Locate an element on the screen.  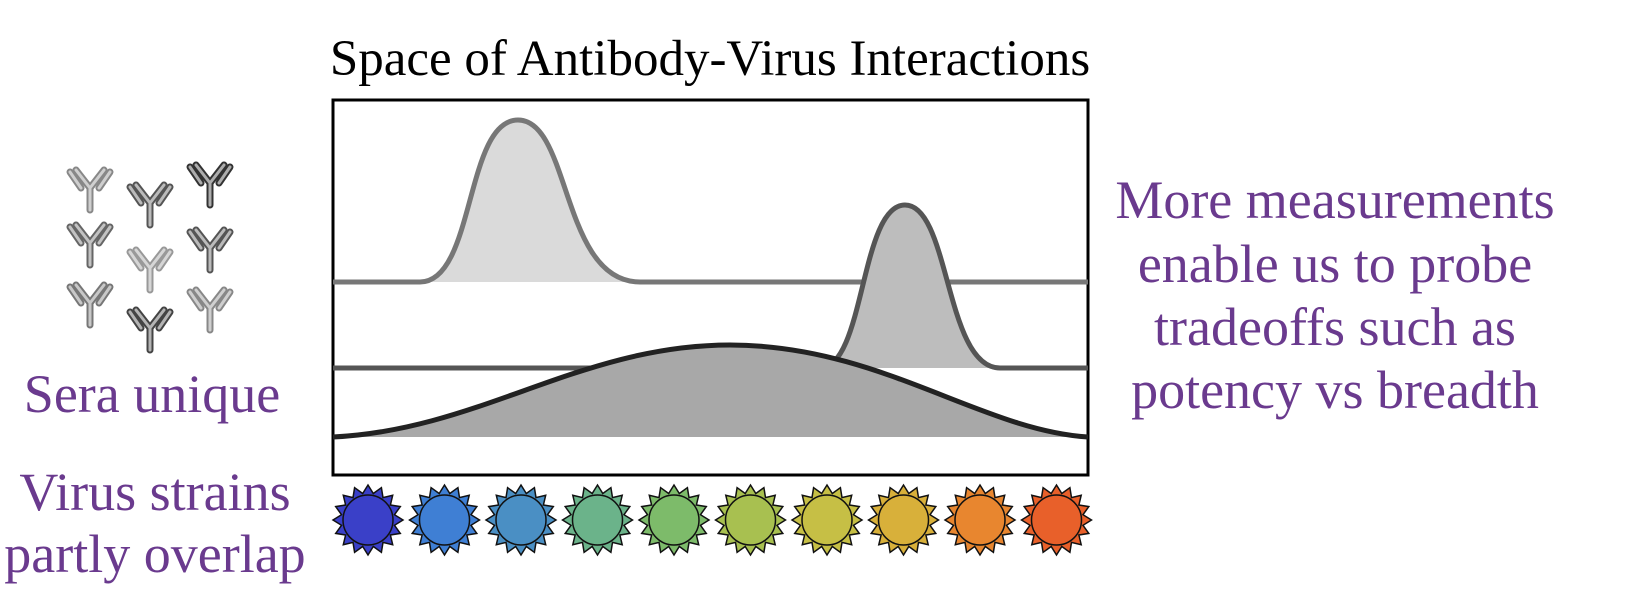
antibodies is located at coordinates (150, 257).